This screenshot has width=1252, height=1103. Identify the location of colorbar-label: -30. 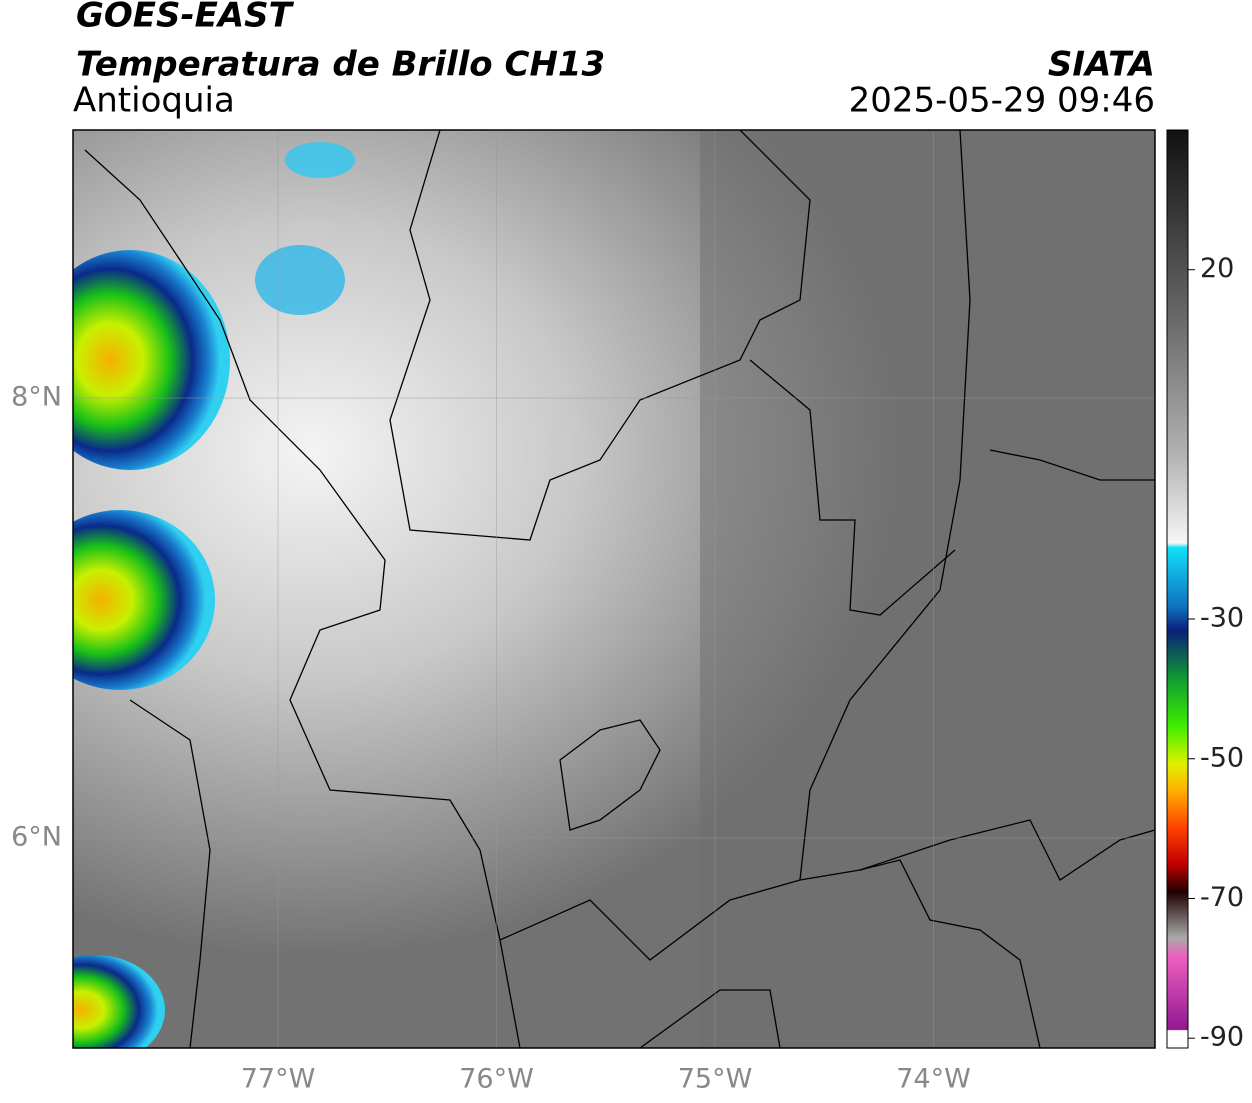
(1222, 618).